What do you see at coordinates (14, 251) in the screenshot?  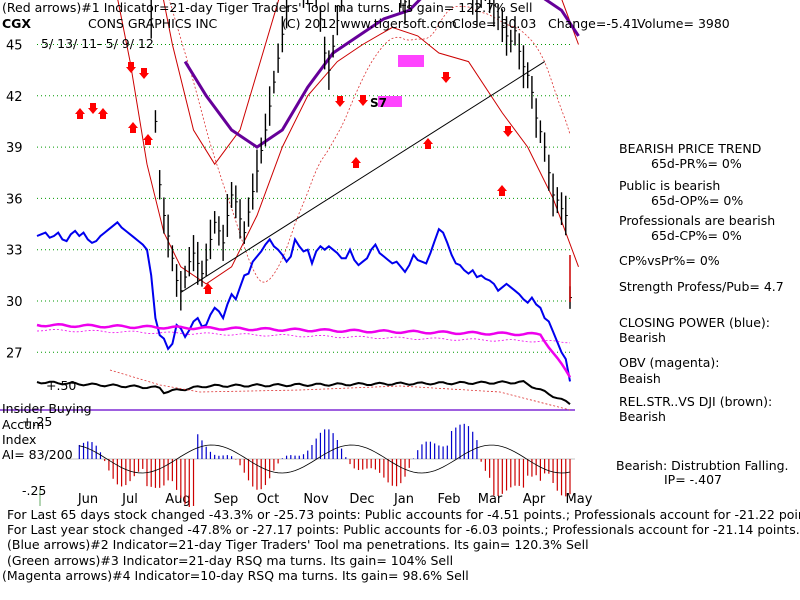 I see `y-tick-label: 33` at bounding box center [14, 251].